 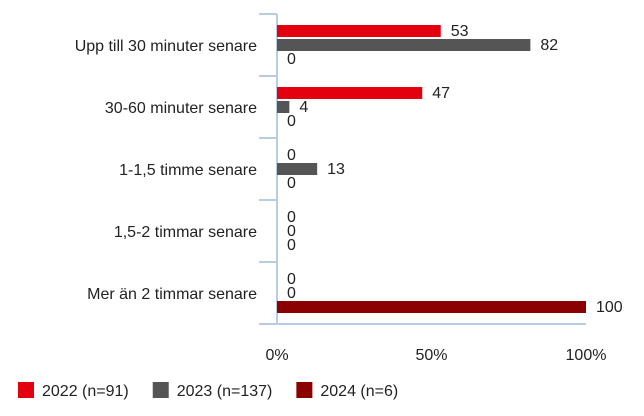 What do you see at coordinates (359, 391) in the screenshot?
I see `legend-label: 2024 (n=6)` at bounding box center [359, 391].